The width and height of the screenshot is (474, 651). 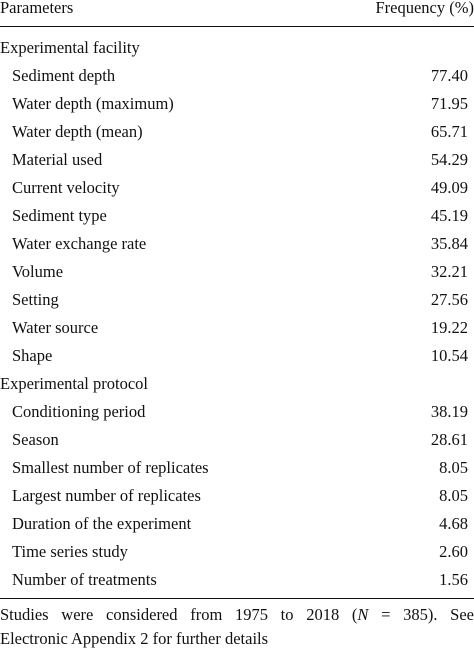 What do you see at coordinates (237, 524) in the screenshot?
I see `table-row: Duration of the experiment 4.68` at bounding box center [237, 524].